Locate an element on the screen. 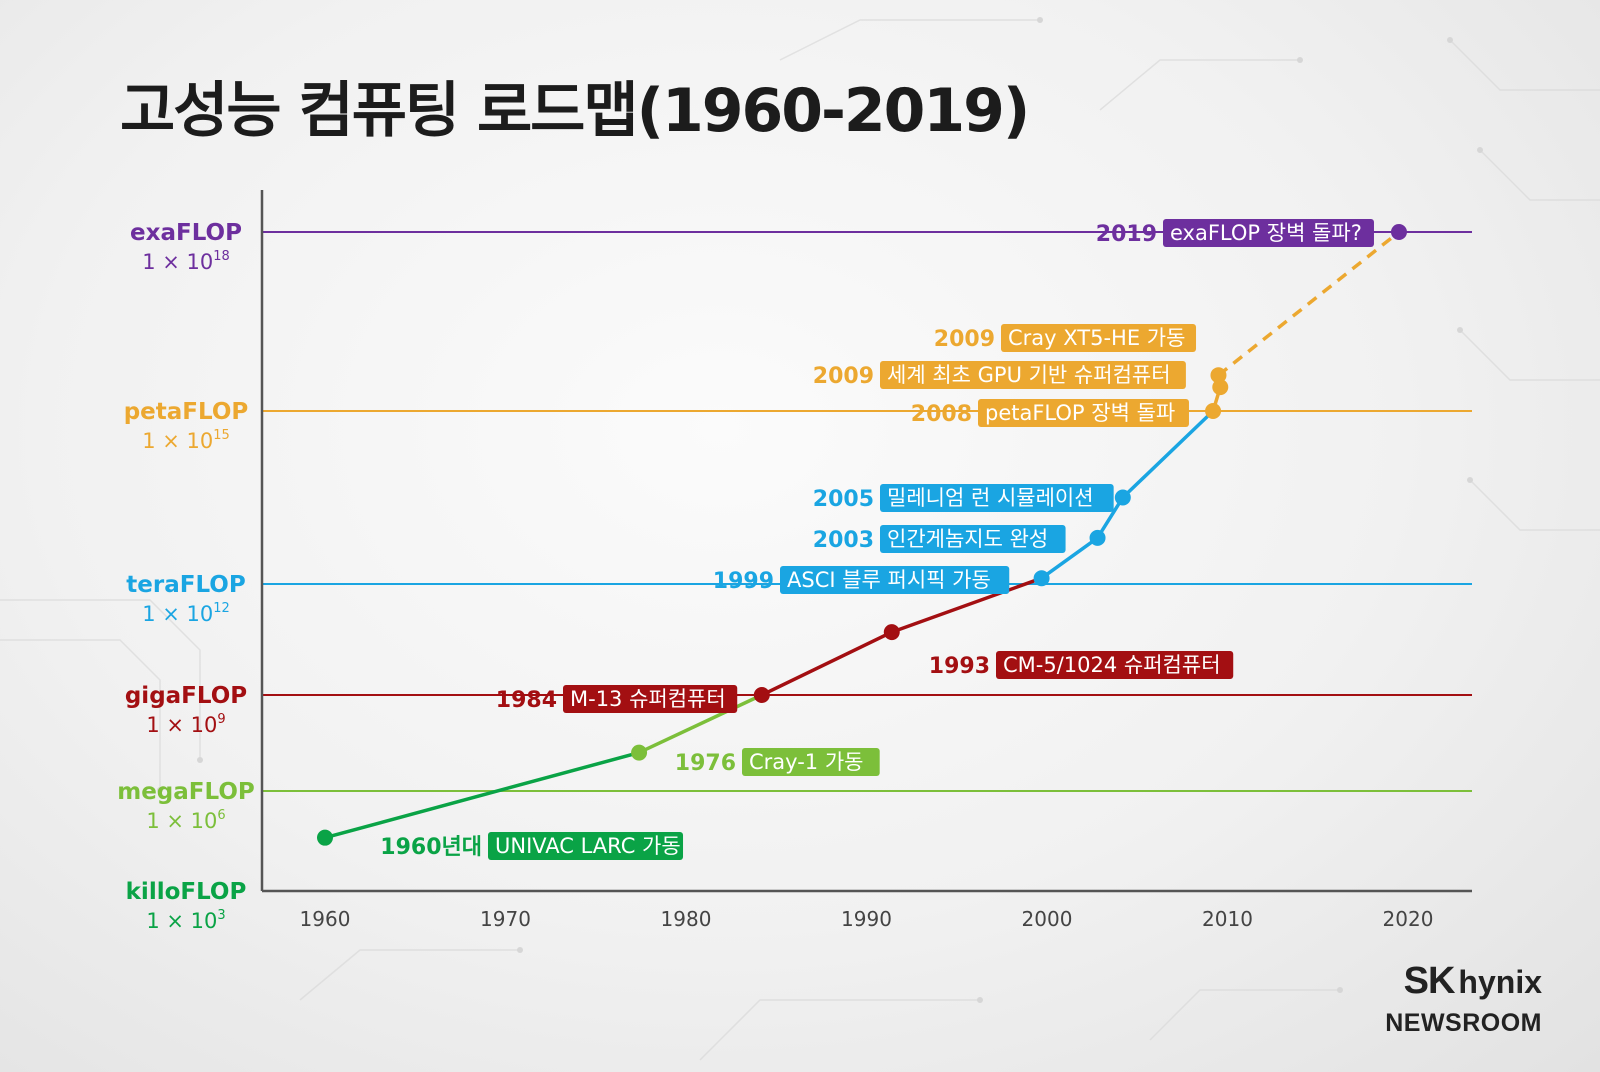 The image size is (1600, 1072). milestone-year: 2003 is located at coordinates (843, 540).